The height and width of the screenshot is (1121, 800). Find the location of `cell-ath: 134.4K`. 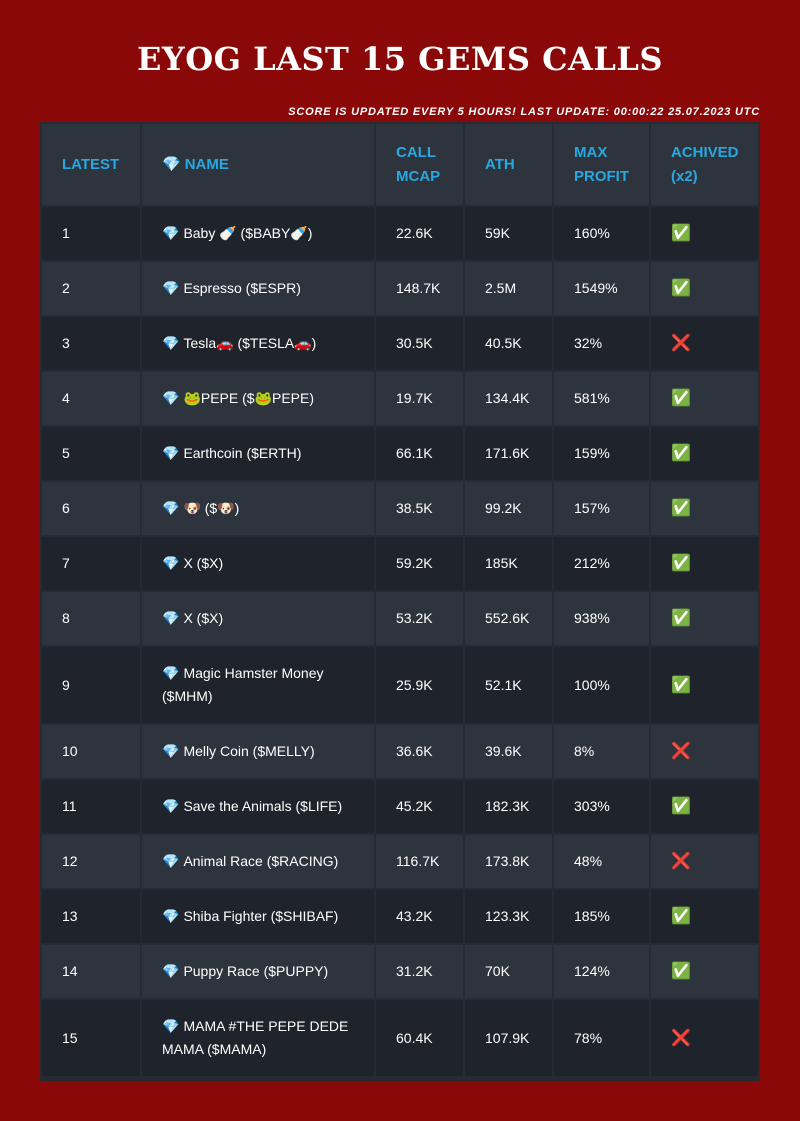

cell-ath: 134.4K is located at coordinates (508, 398).